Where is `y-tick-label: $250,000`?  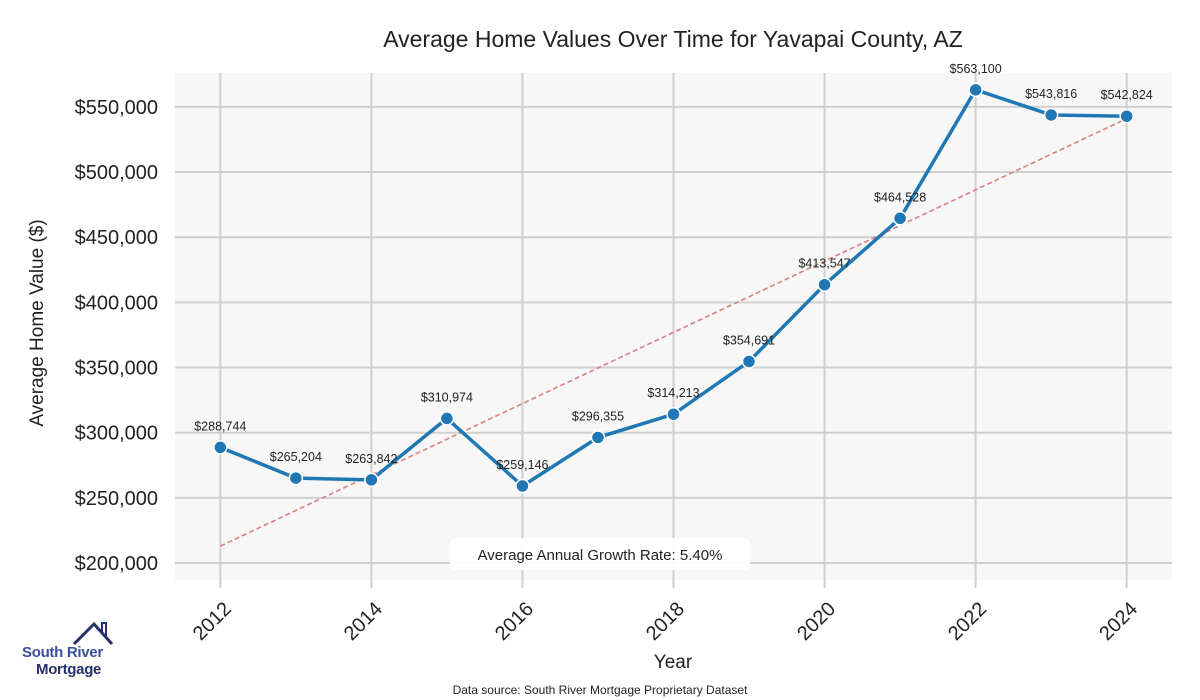 y-tick-label: $250,000 is located at coordinates (116, 499).